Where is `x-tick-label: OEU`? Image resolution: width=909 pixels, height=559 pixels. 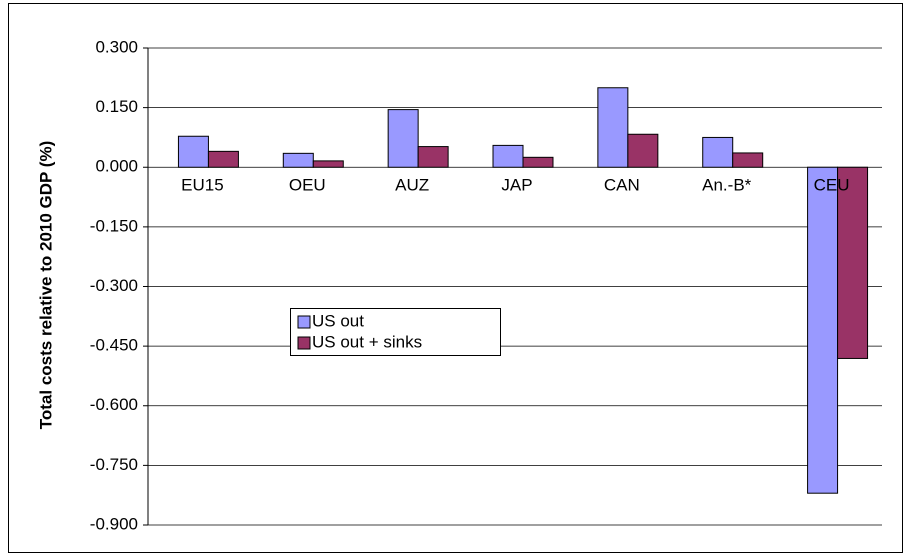 x-tick-label: OEU is located at coordinates (307, 185).